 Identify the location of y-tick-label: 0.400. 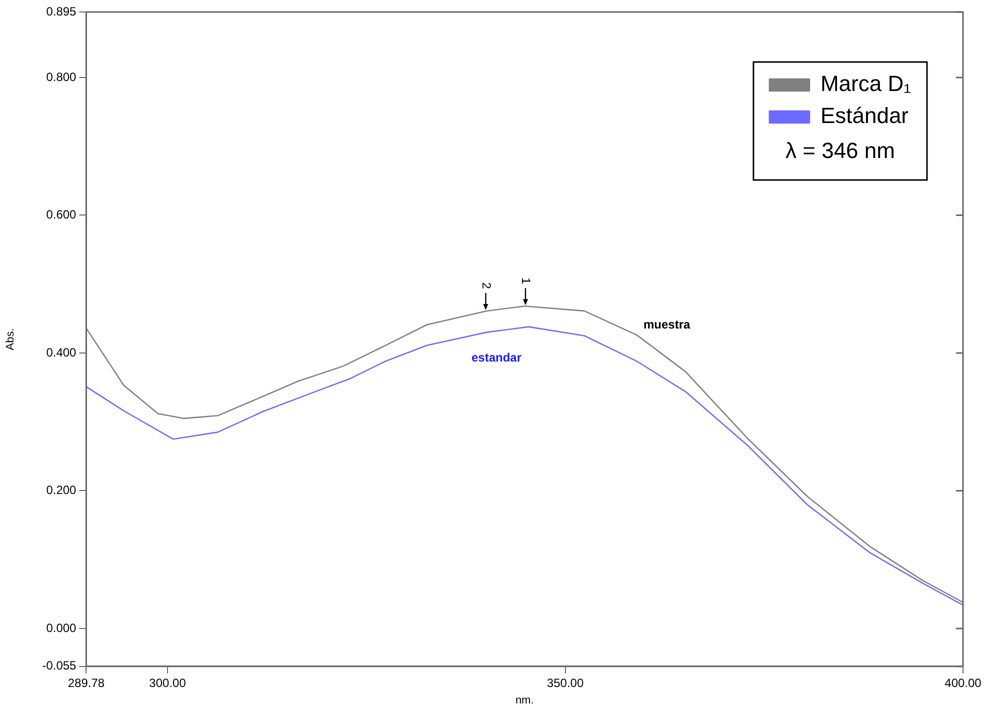
(61, 352).